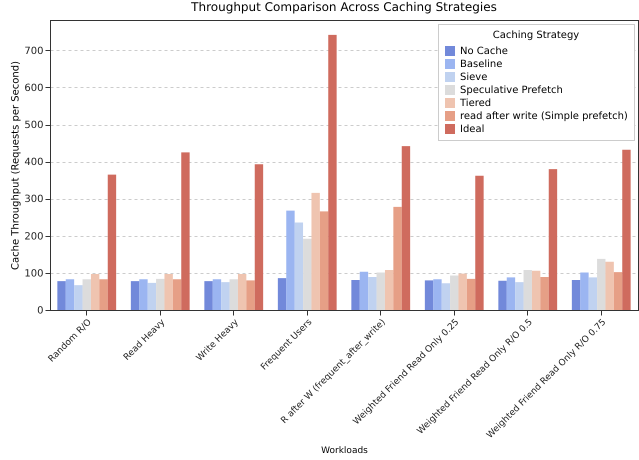  I want to click on legend-label: No Cache, so click(484, 51).